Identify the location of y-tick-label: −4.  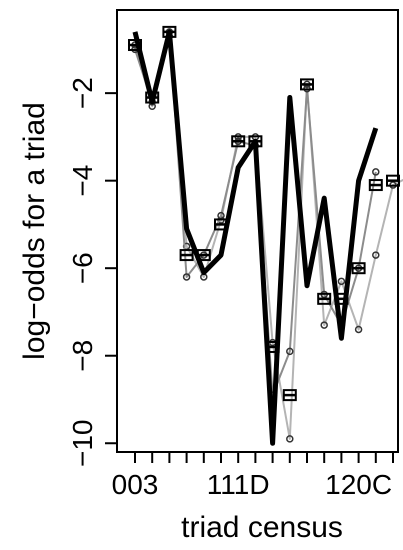
(82, 181).